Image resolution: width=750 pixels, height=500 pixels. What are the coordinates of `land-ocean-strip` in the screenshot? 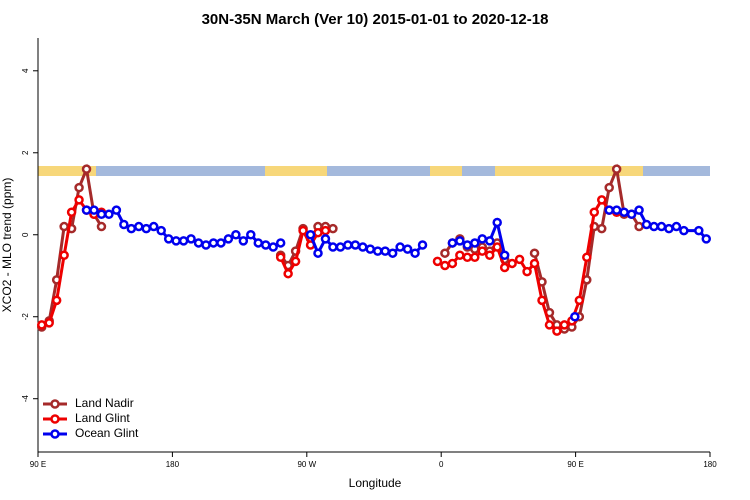 It's located at (374, 171).